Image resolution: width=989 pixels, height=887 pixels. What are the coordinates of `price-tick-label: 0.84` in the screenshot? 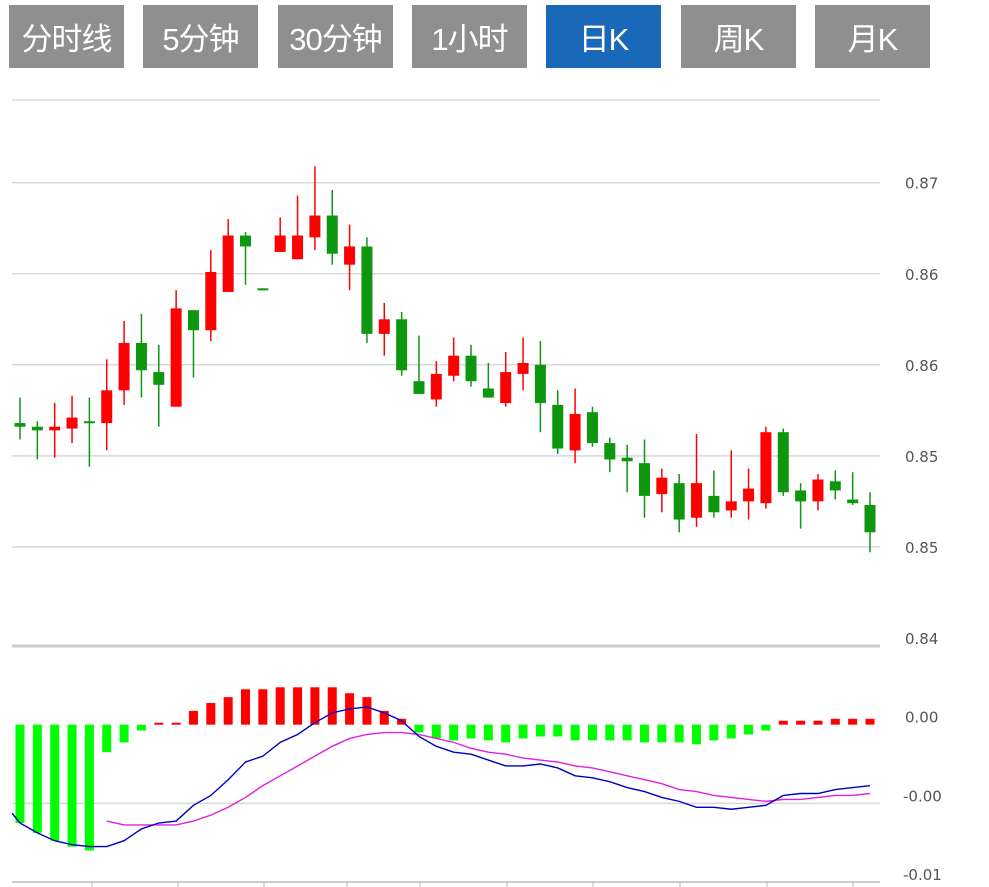 It's located at (921, 639).